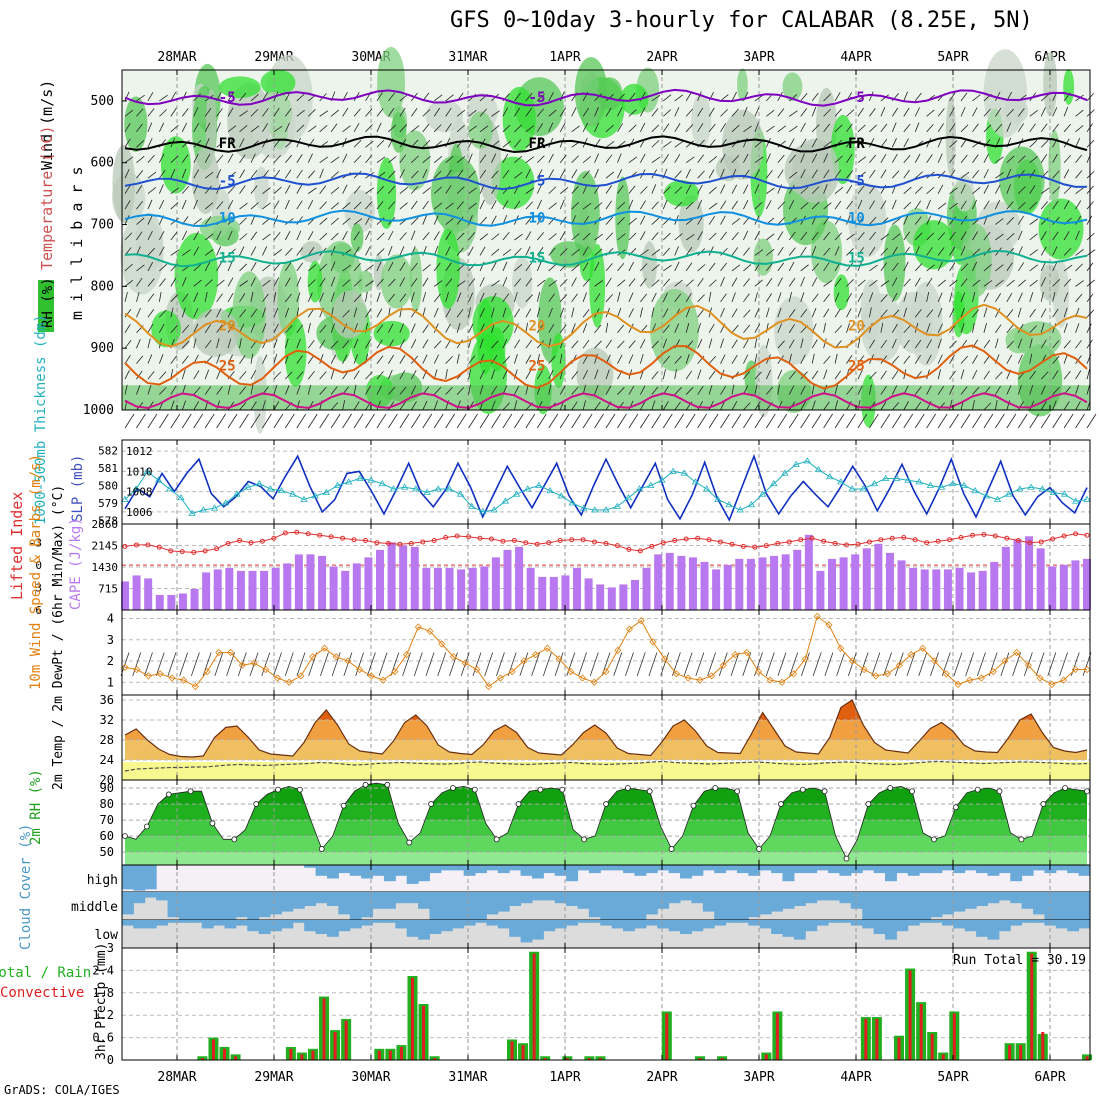 Image resolution: width=1100 pixels, height=1100 pixels. Describe the element at coordinates (102, 225) in the screenshot. I see `pressure-tick-label: 700` at that location.